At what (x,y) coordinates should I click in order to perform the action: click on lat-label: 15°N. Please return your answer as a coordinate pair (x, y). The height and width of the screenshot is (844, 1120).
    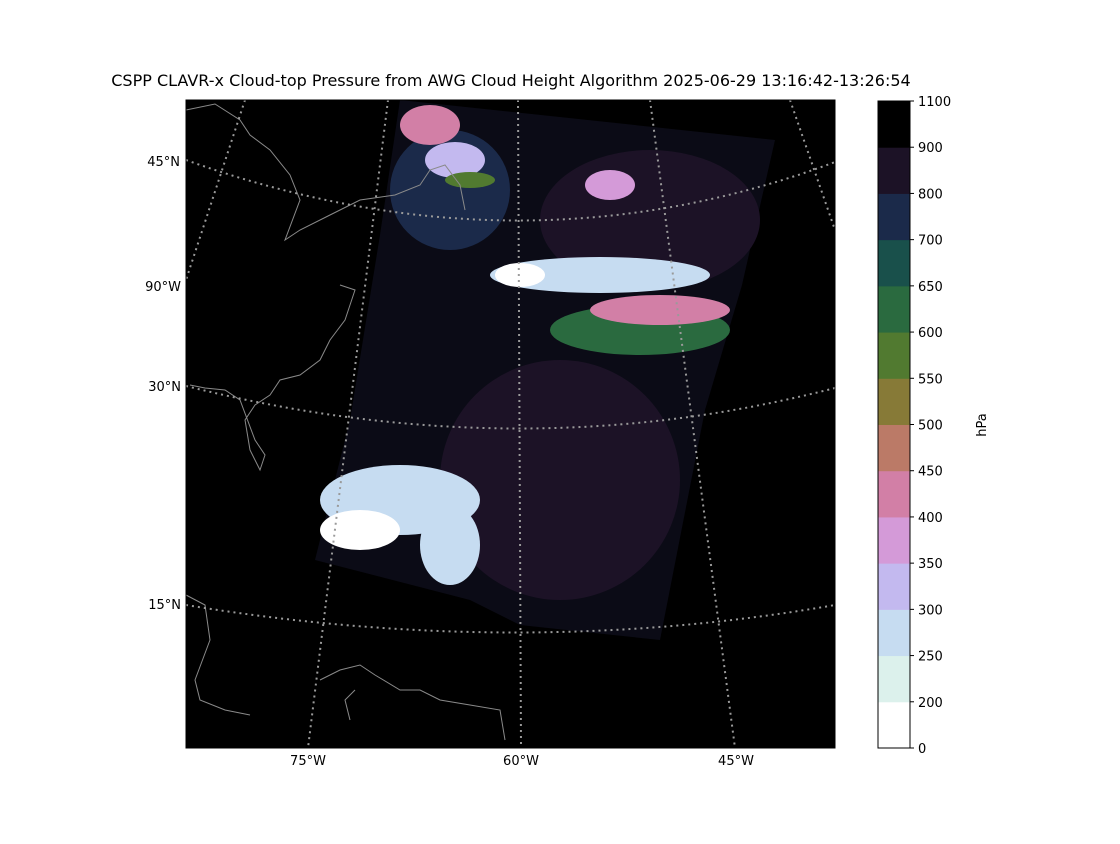
    Looking at the image, I should click on (164, 605).